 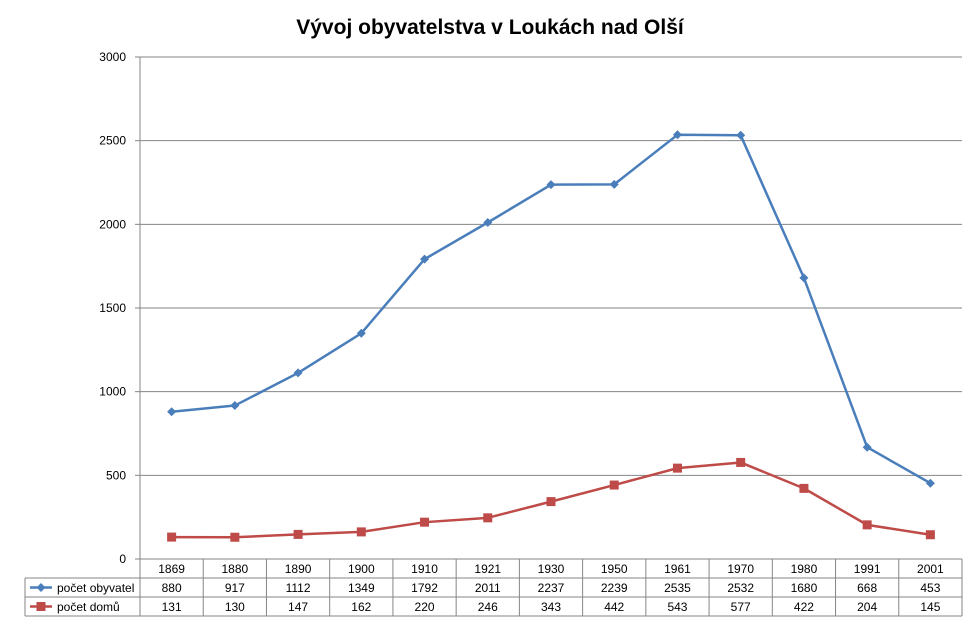 I want to click on series-2-point-1970, so click(x=741, y=462).